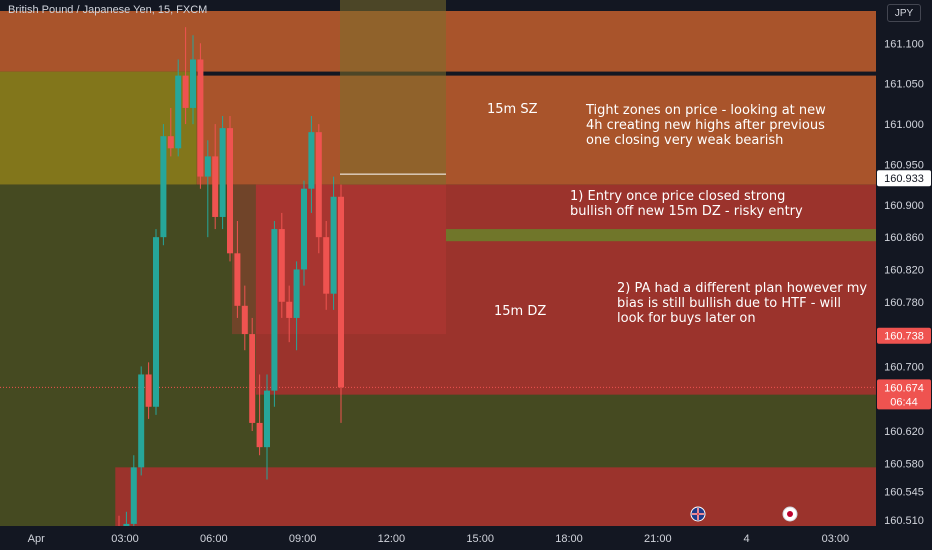  What do you see at coordinates (904, 125) in the screenshot?
I see `price-tick-label: 161.000` at bounding box center [904, 125].